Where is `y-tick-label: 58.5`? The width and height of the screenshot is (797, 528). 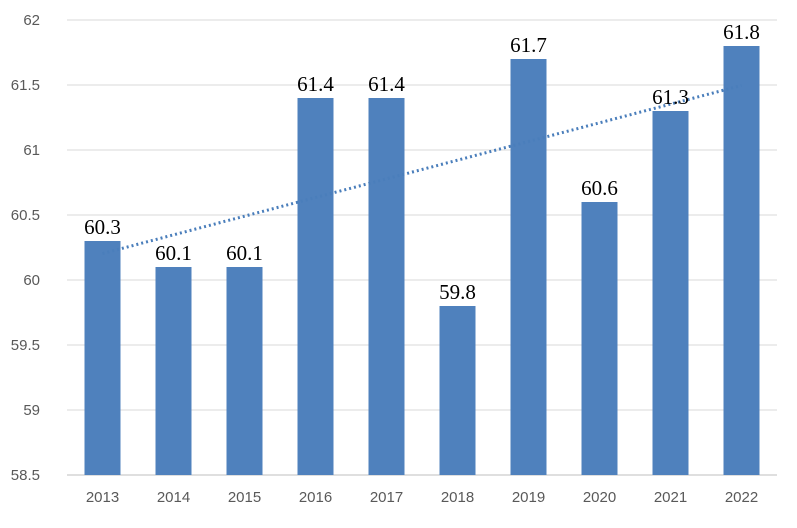 y-tick-label: 58.5 is located at coordinates (25, 475).